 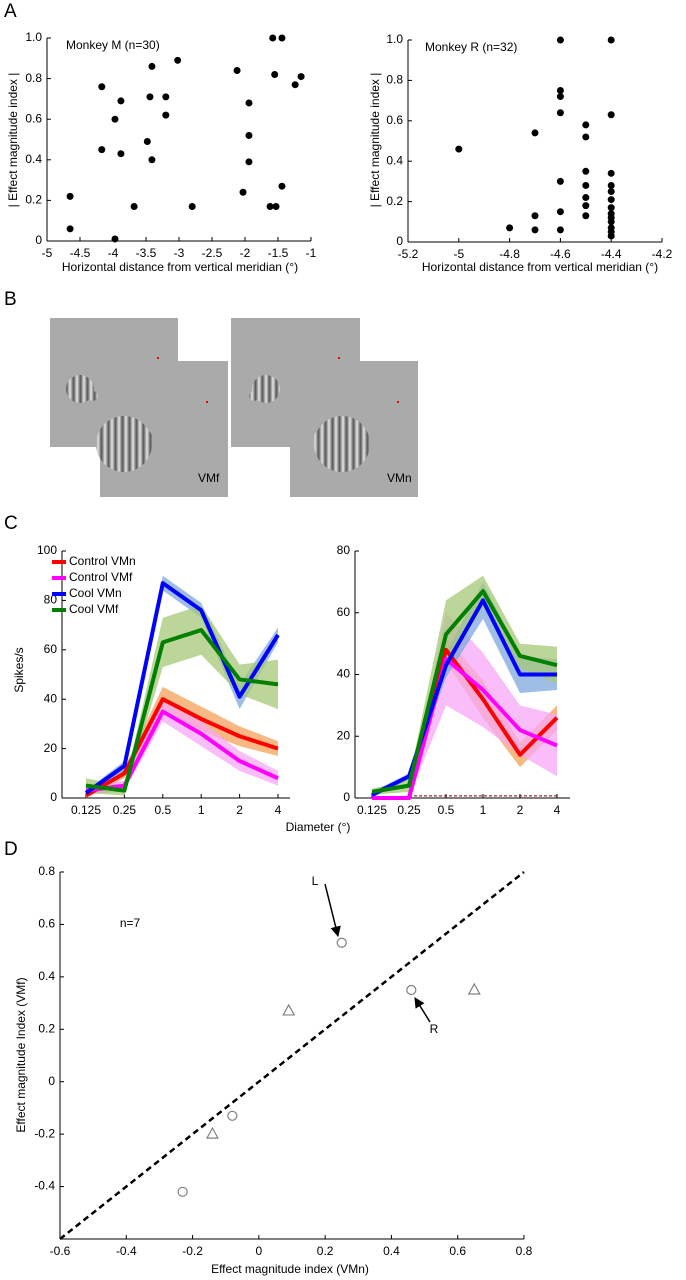 I want to click on y-tick-label: -0.4, so click(x=44, y=1186).